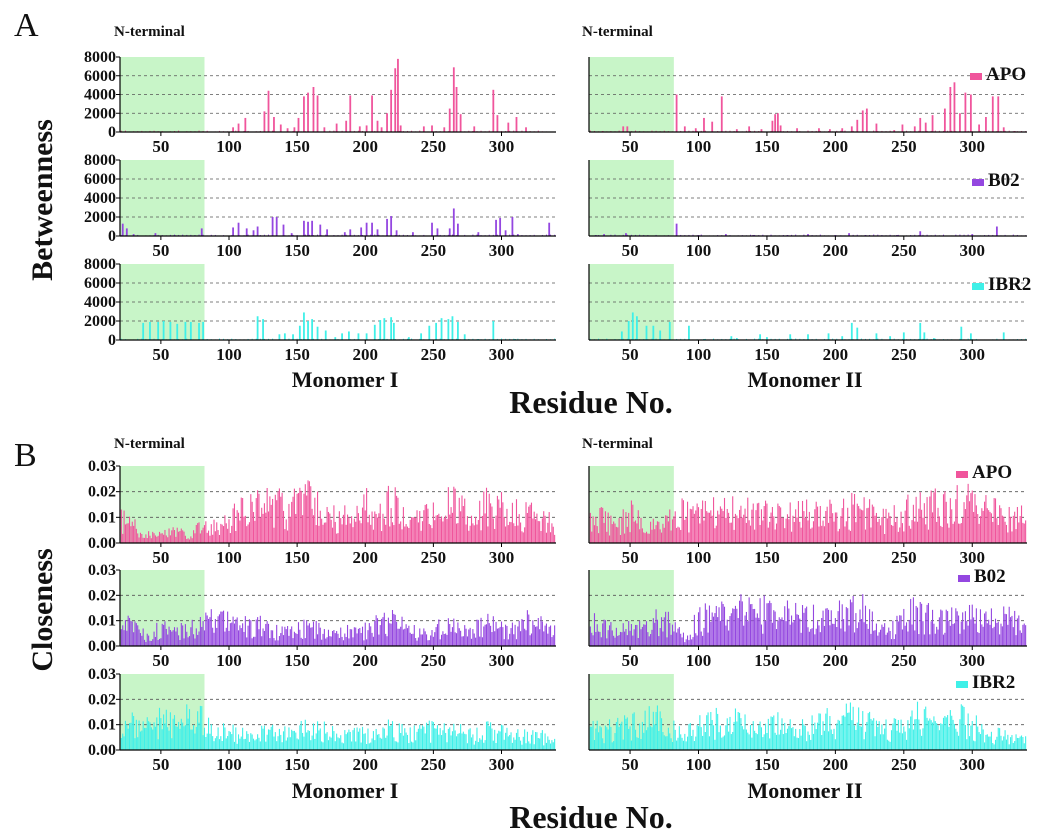  Describe the element at coordinates (100, 160) in the screenshot. I see `y-tick-label: 8000` at that location.